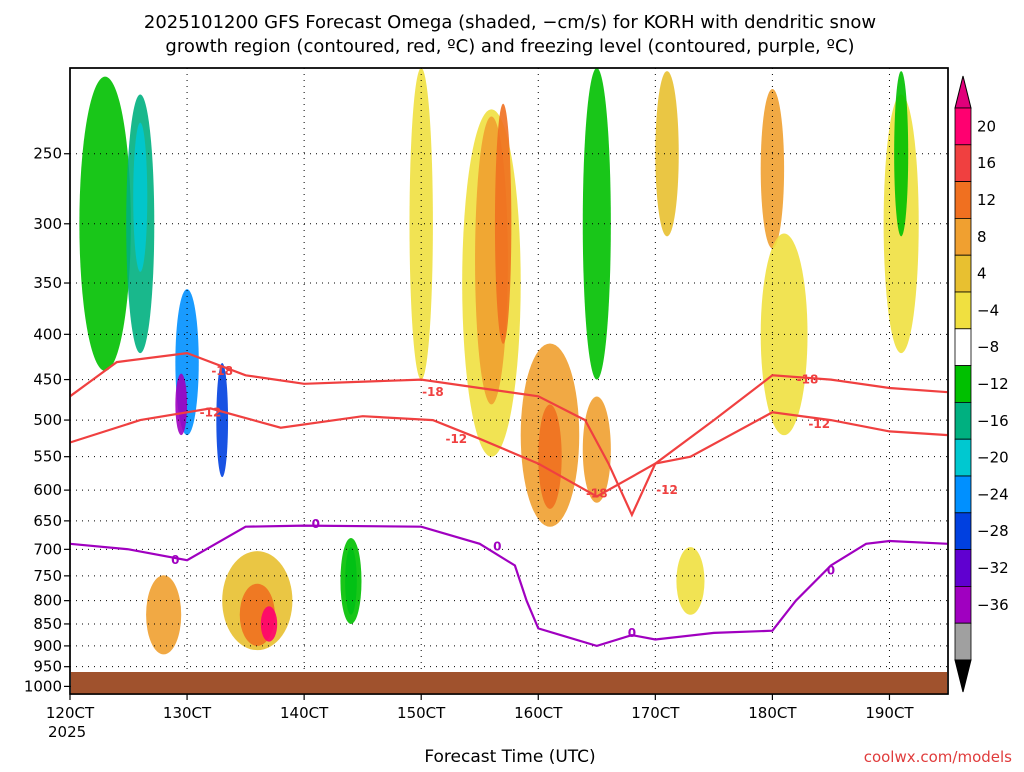 The width and height of the screenshot is (1024, 772). I want to click on colorbar-label: −8, so click(988, 347).